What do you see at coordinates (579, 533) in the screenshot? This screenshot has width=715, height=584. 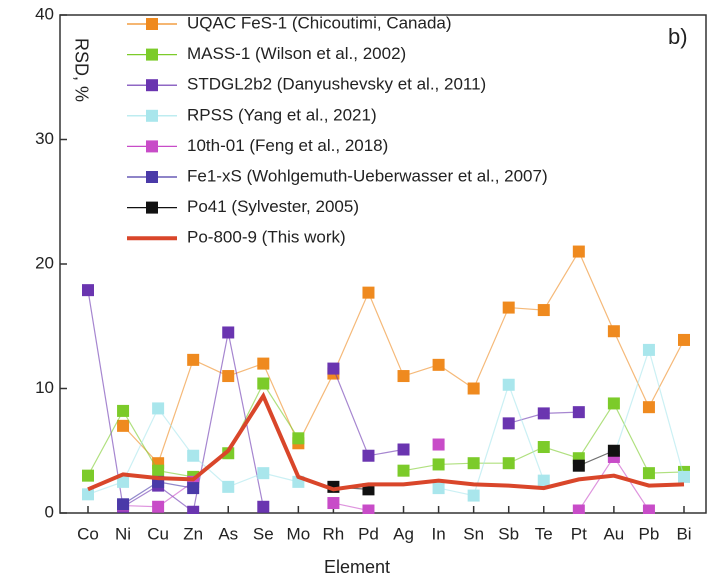 I see `x-tick-label: Pt` at bounding box center [579, 533].